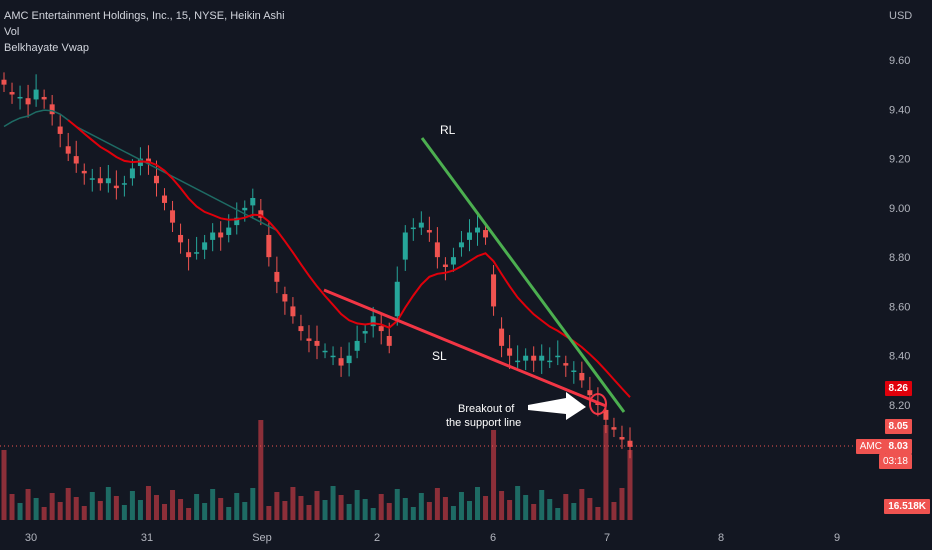 This screenshot has width=932, height=550. I want to click on breakout-label-line2: the support line, so click(483, 423).